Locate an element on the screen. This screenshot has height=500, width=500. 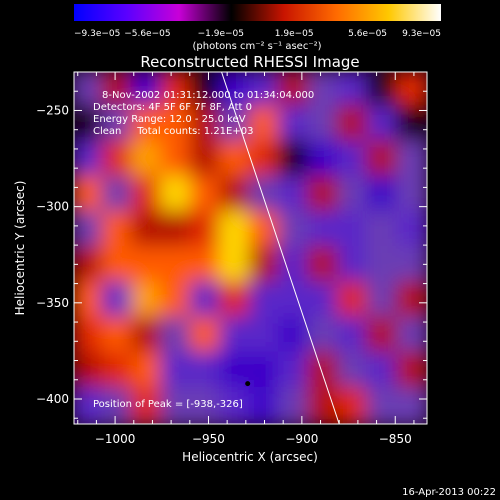
y-axis-label: Heliocentric Y (arcsec) is located at coordinates (20, 248).